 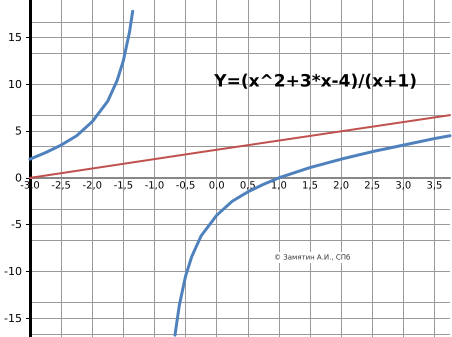 What do you see at coordinates (18, 177) in the screenshot?
I see `y-tick-label: 0` at bounding box center [18, 177].